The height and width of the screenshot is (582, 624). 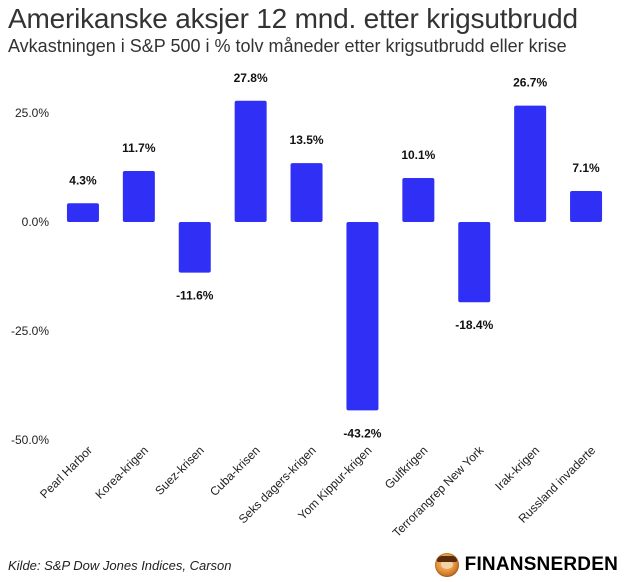 What do you see at coordinates (36, 222) in the screenshot?
I see `y-tick-label: 0.0%` at bounding box center [36, 222].